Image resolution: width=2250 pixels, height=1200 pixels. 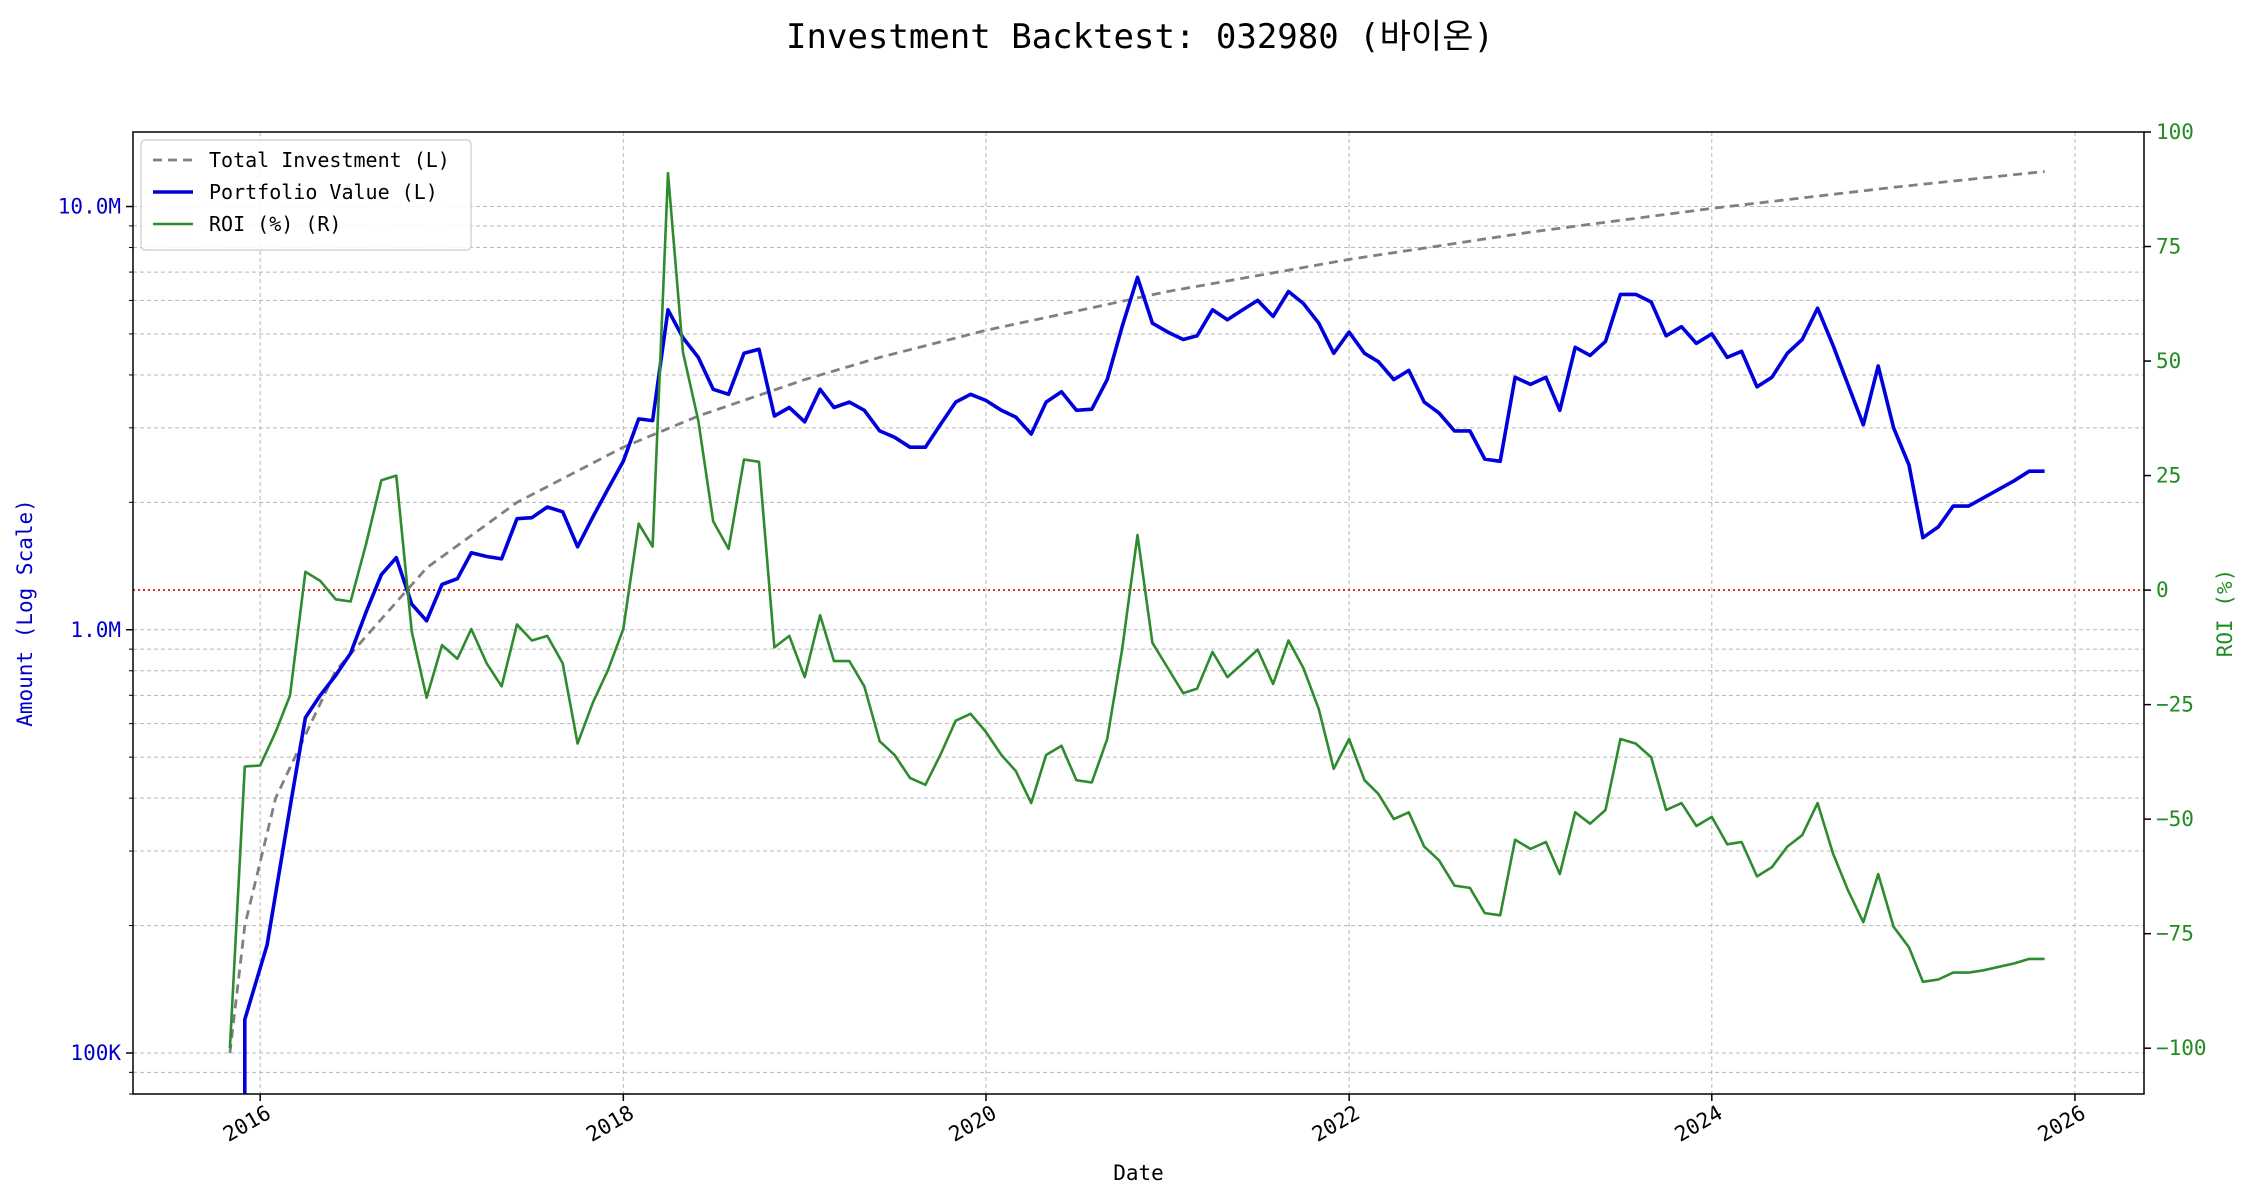 What do you see at coordinates (973, 1124) in the screenshot?
I see `x-tick-label: 2020` at bounding box center [973, 1124].